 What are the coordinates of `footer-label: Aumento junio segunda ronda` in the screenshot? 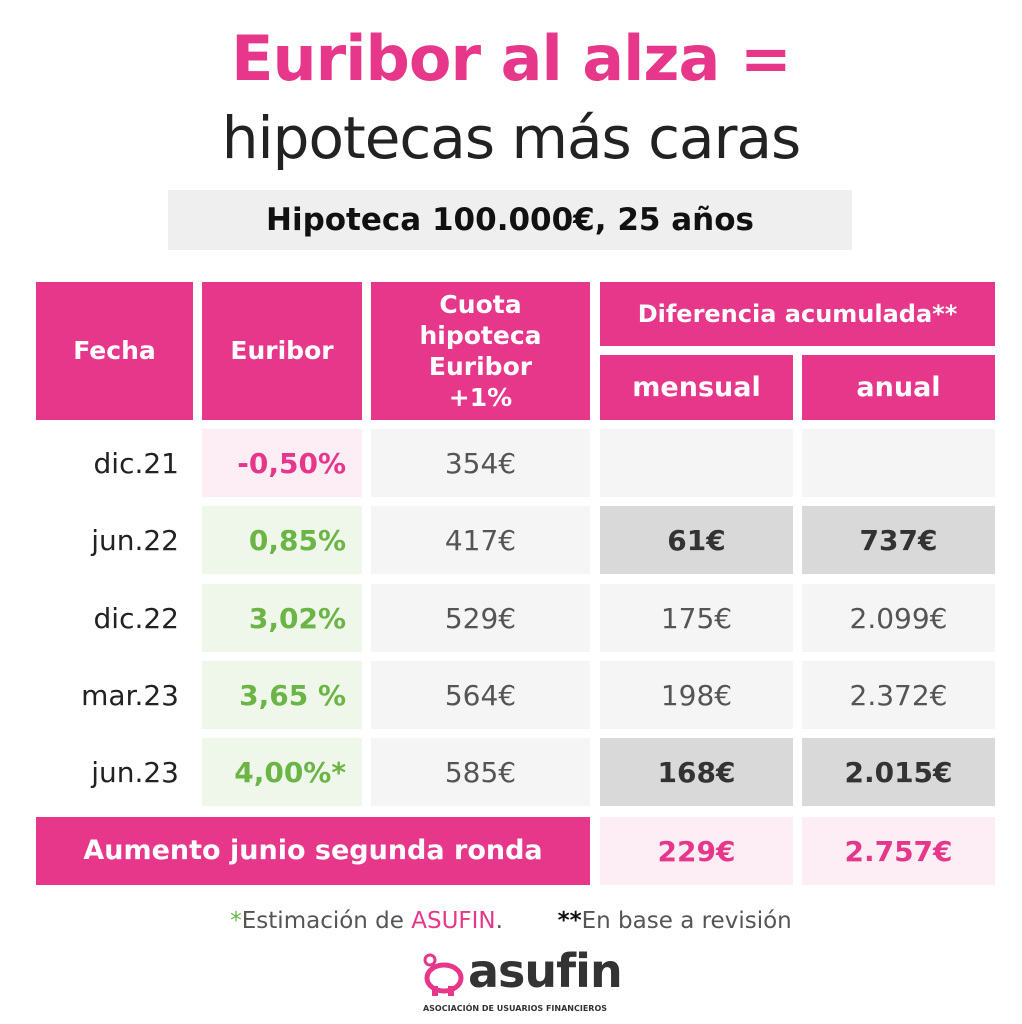 It's located at (313, 851).